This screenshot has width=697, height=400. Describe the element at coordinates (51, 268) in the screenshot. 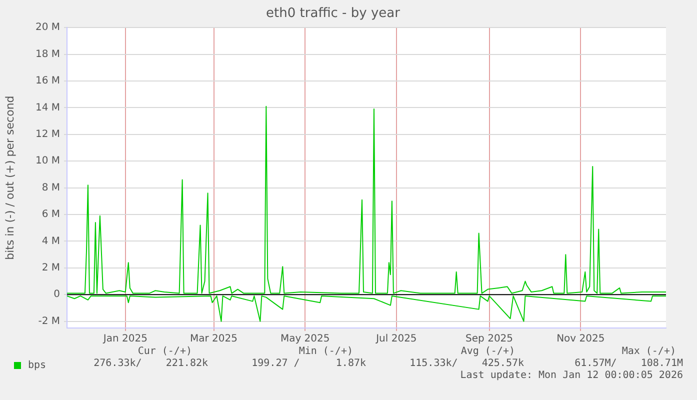

I see `y-tick-label: 2 M` at that location.